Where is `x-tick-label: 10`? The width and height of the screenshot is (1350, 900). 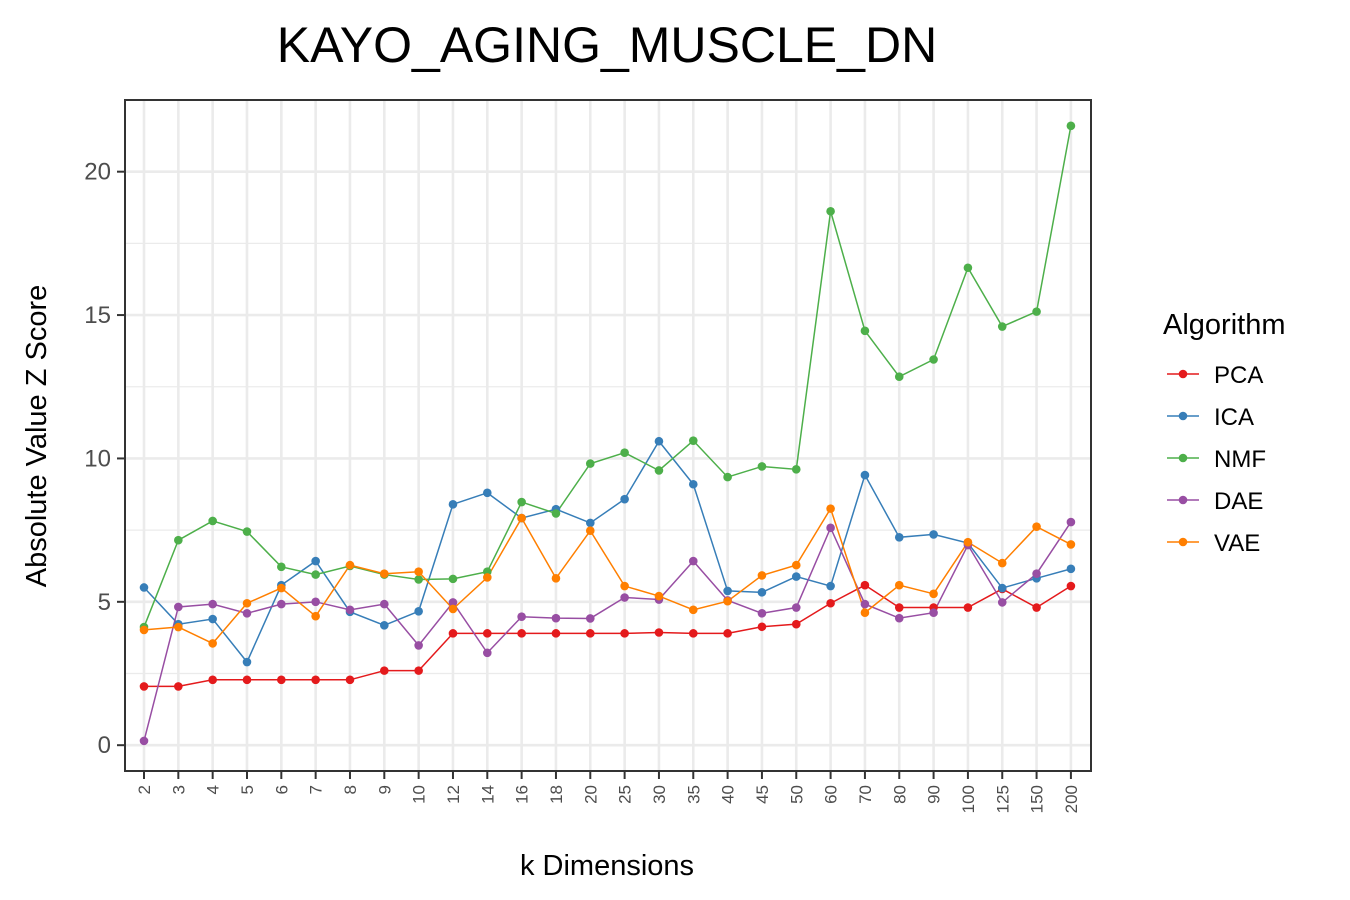 x-tick-label: 10 is located at coordinates (419, 794).